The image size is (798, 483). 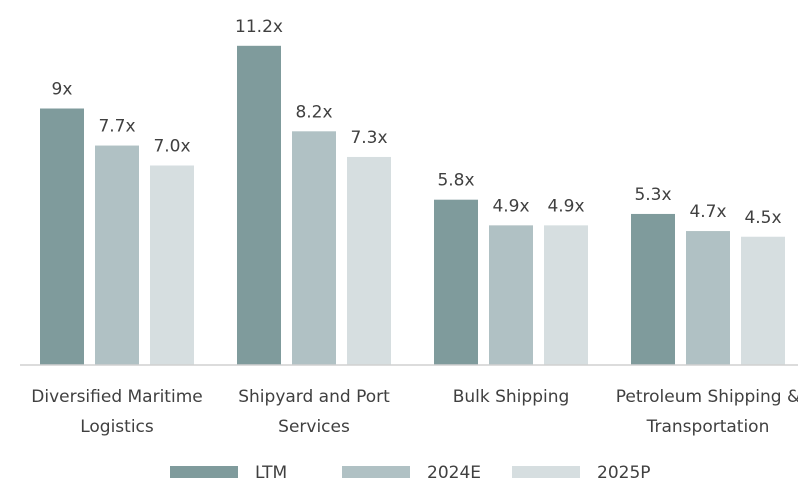 I want to click on value-label: 11.2x, so click(x=259, y=27).